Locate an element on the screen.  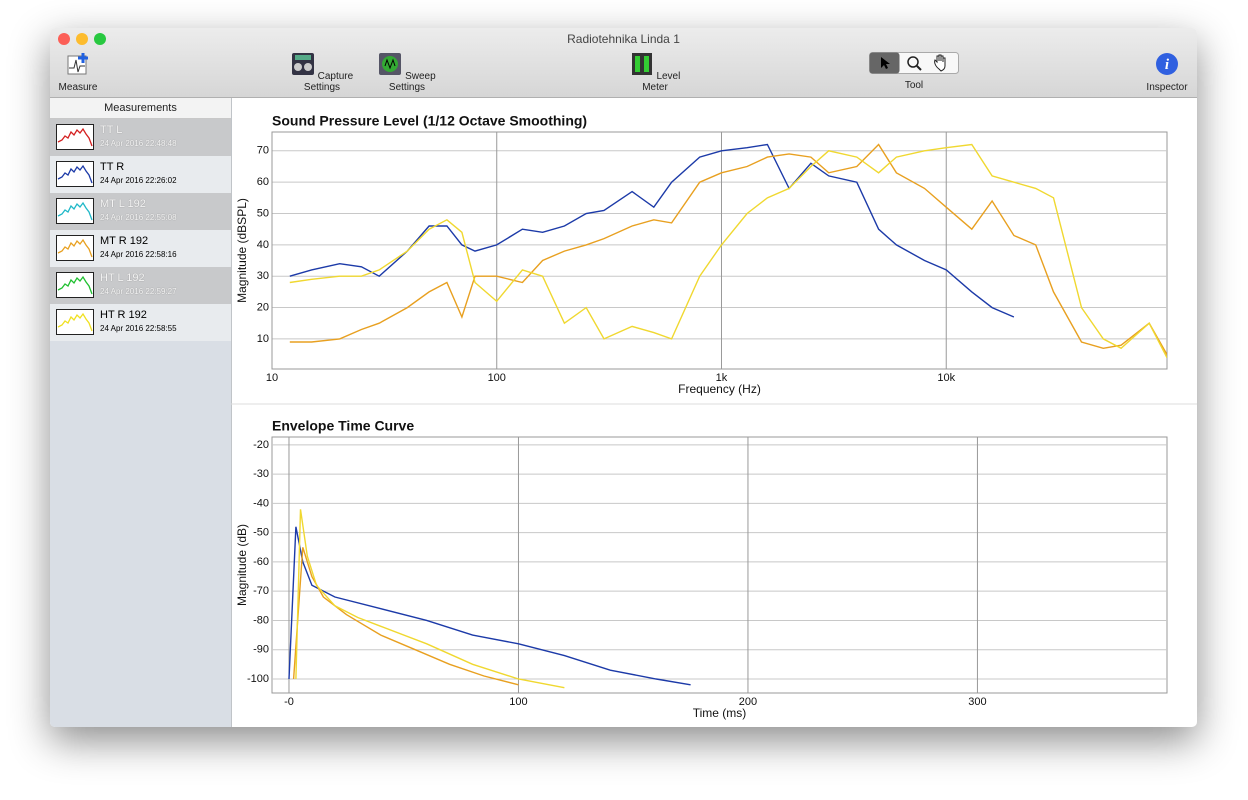
measurement-date: 24 Apr 2016 22:26:02 is located at coordinates (138, 180).